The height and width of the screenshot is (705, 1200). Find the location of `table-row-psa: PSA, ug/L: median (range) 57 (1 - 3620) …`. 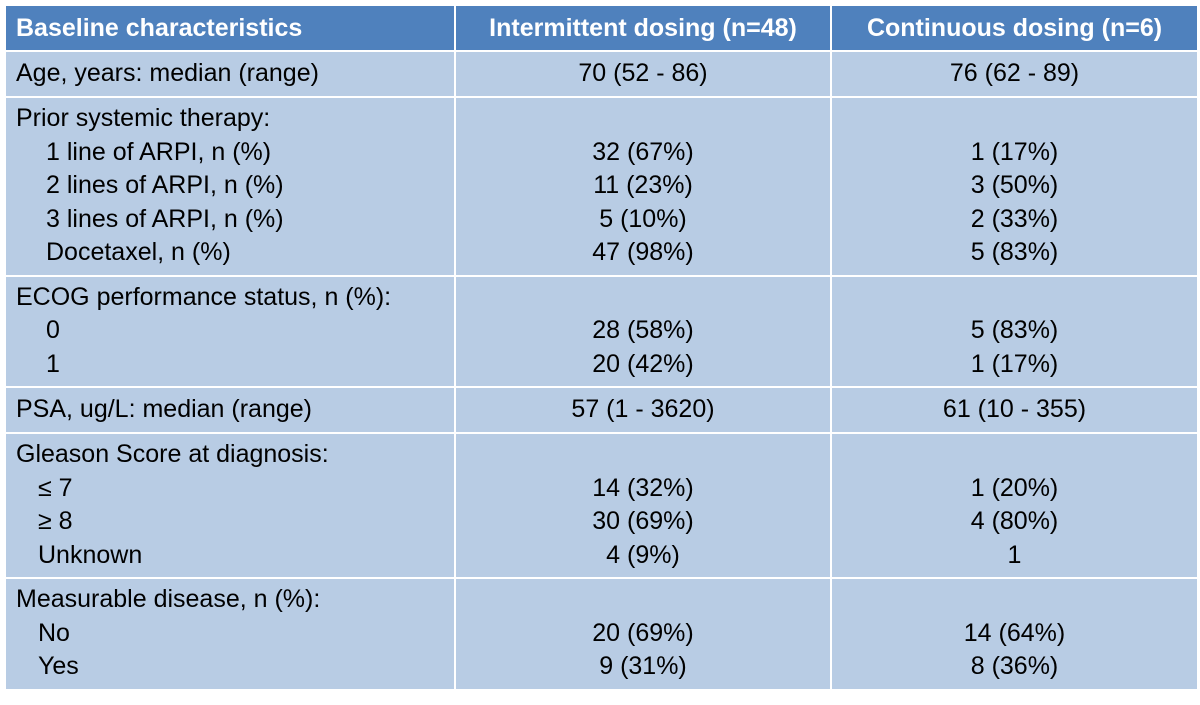

table-row-psa: PSA, ug/L: median (range) 57 (1 - 3620) … is located at coordinates (601, 410).